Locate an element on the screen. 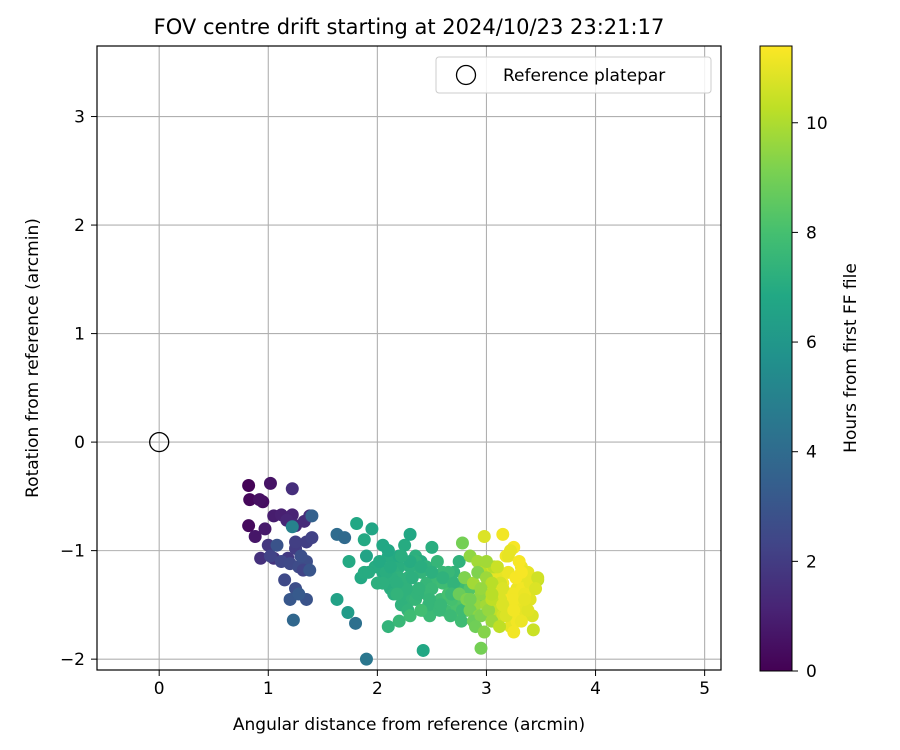 This screenshot has height=750, width=900. data-points is located at coordinates (393, 571).